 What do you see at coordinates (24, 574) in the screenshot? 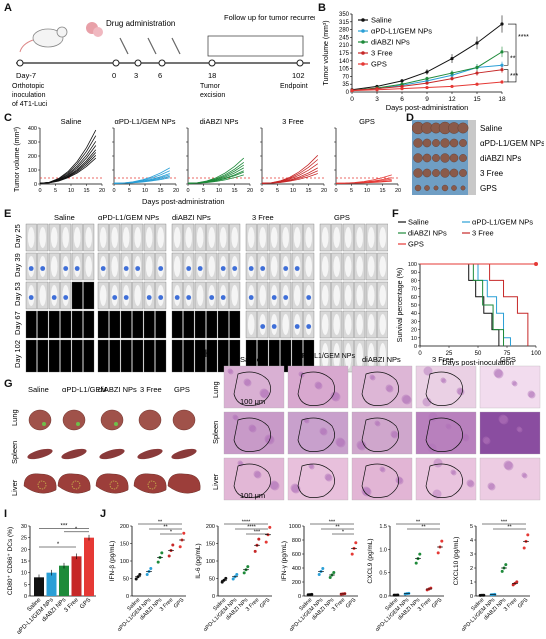
I see `i-ytick-label: 10` at bounding box center [24, 574].